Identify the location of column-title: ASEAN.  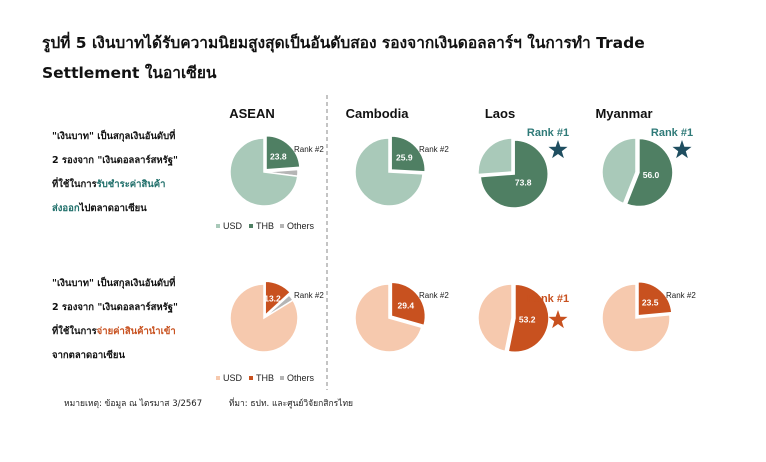
(252, 113).